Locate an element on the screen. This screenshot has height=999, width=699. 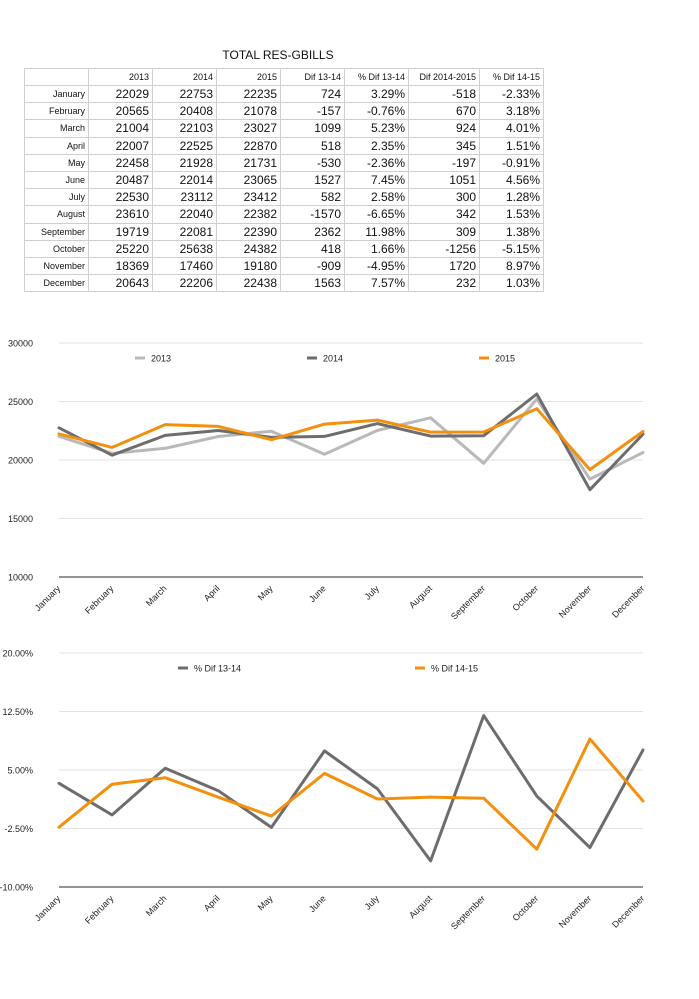
series-line-2014 is located at coordinates (351, 442).